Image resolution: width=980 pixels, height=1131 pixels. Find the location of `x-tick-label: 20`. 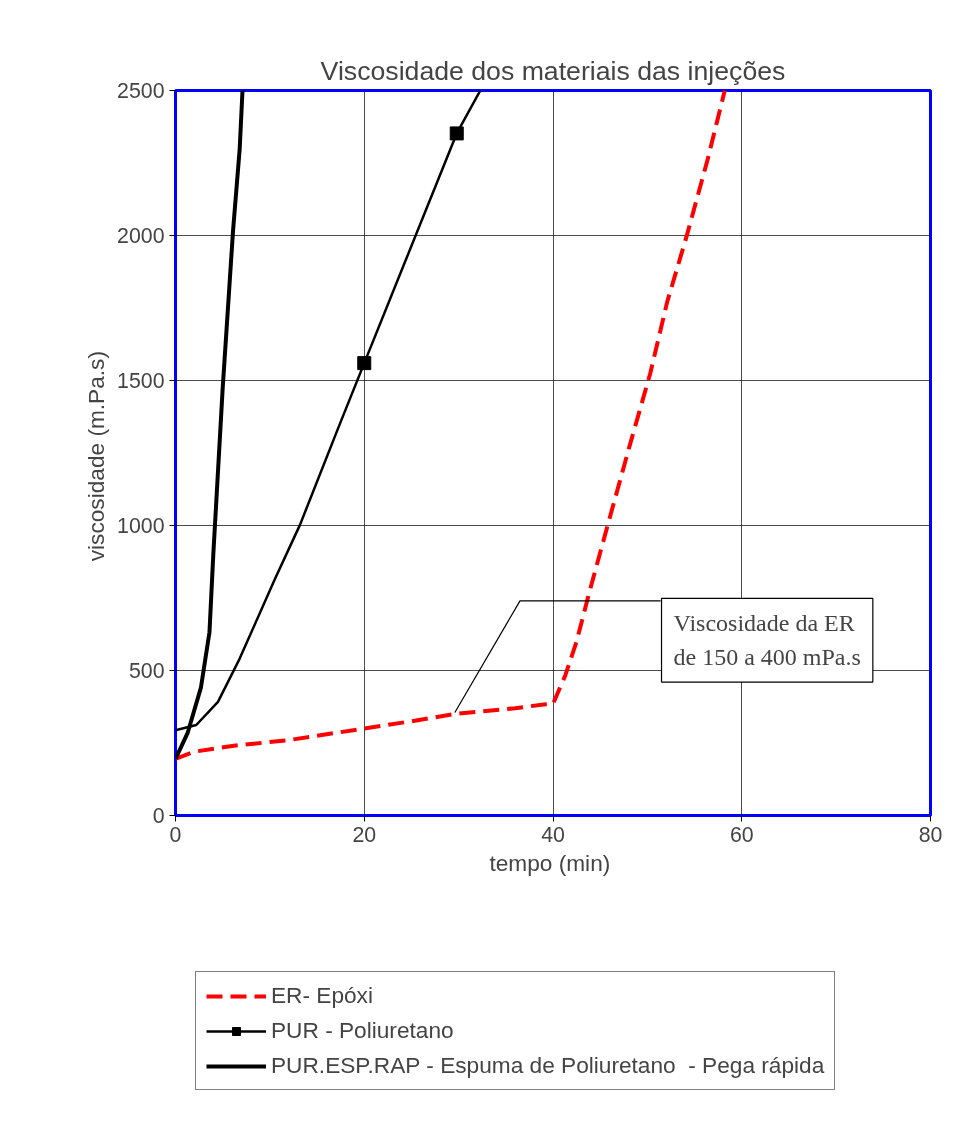

x-tick-label: 20 is located at coordinates (364, 834).